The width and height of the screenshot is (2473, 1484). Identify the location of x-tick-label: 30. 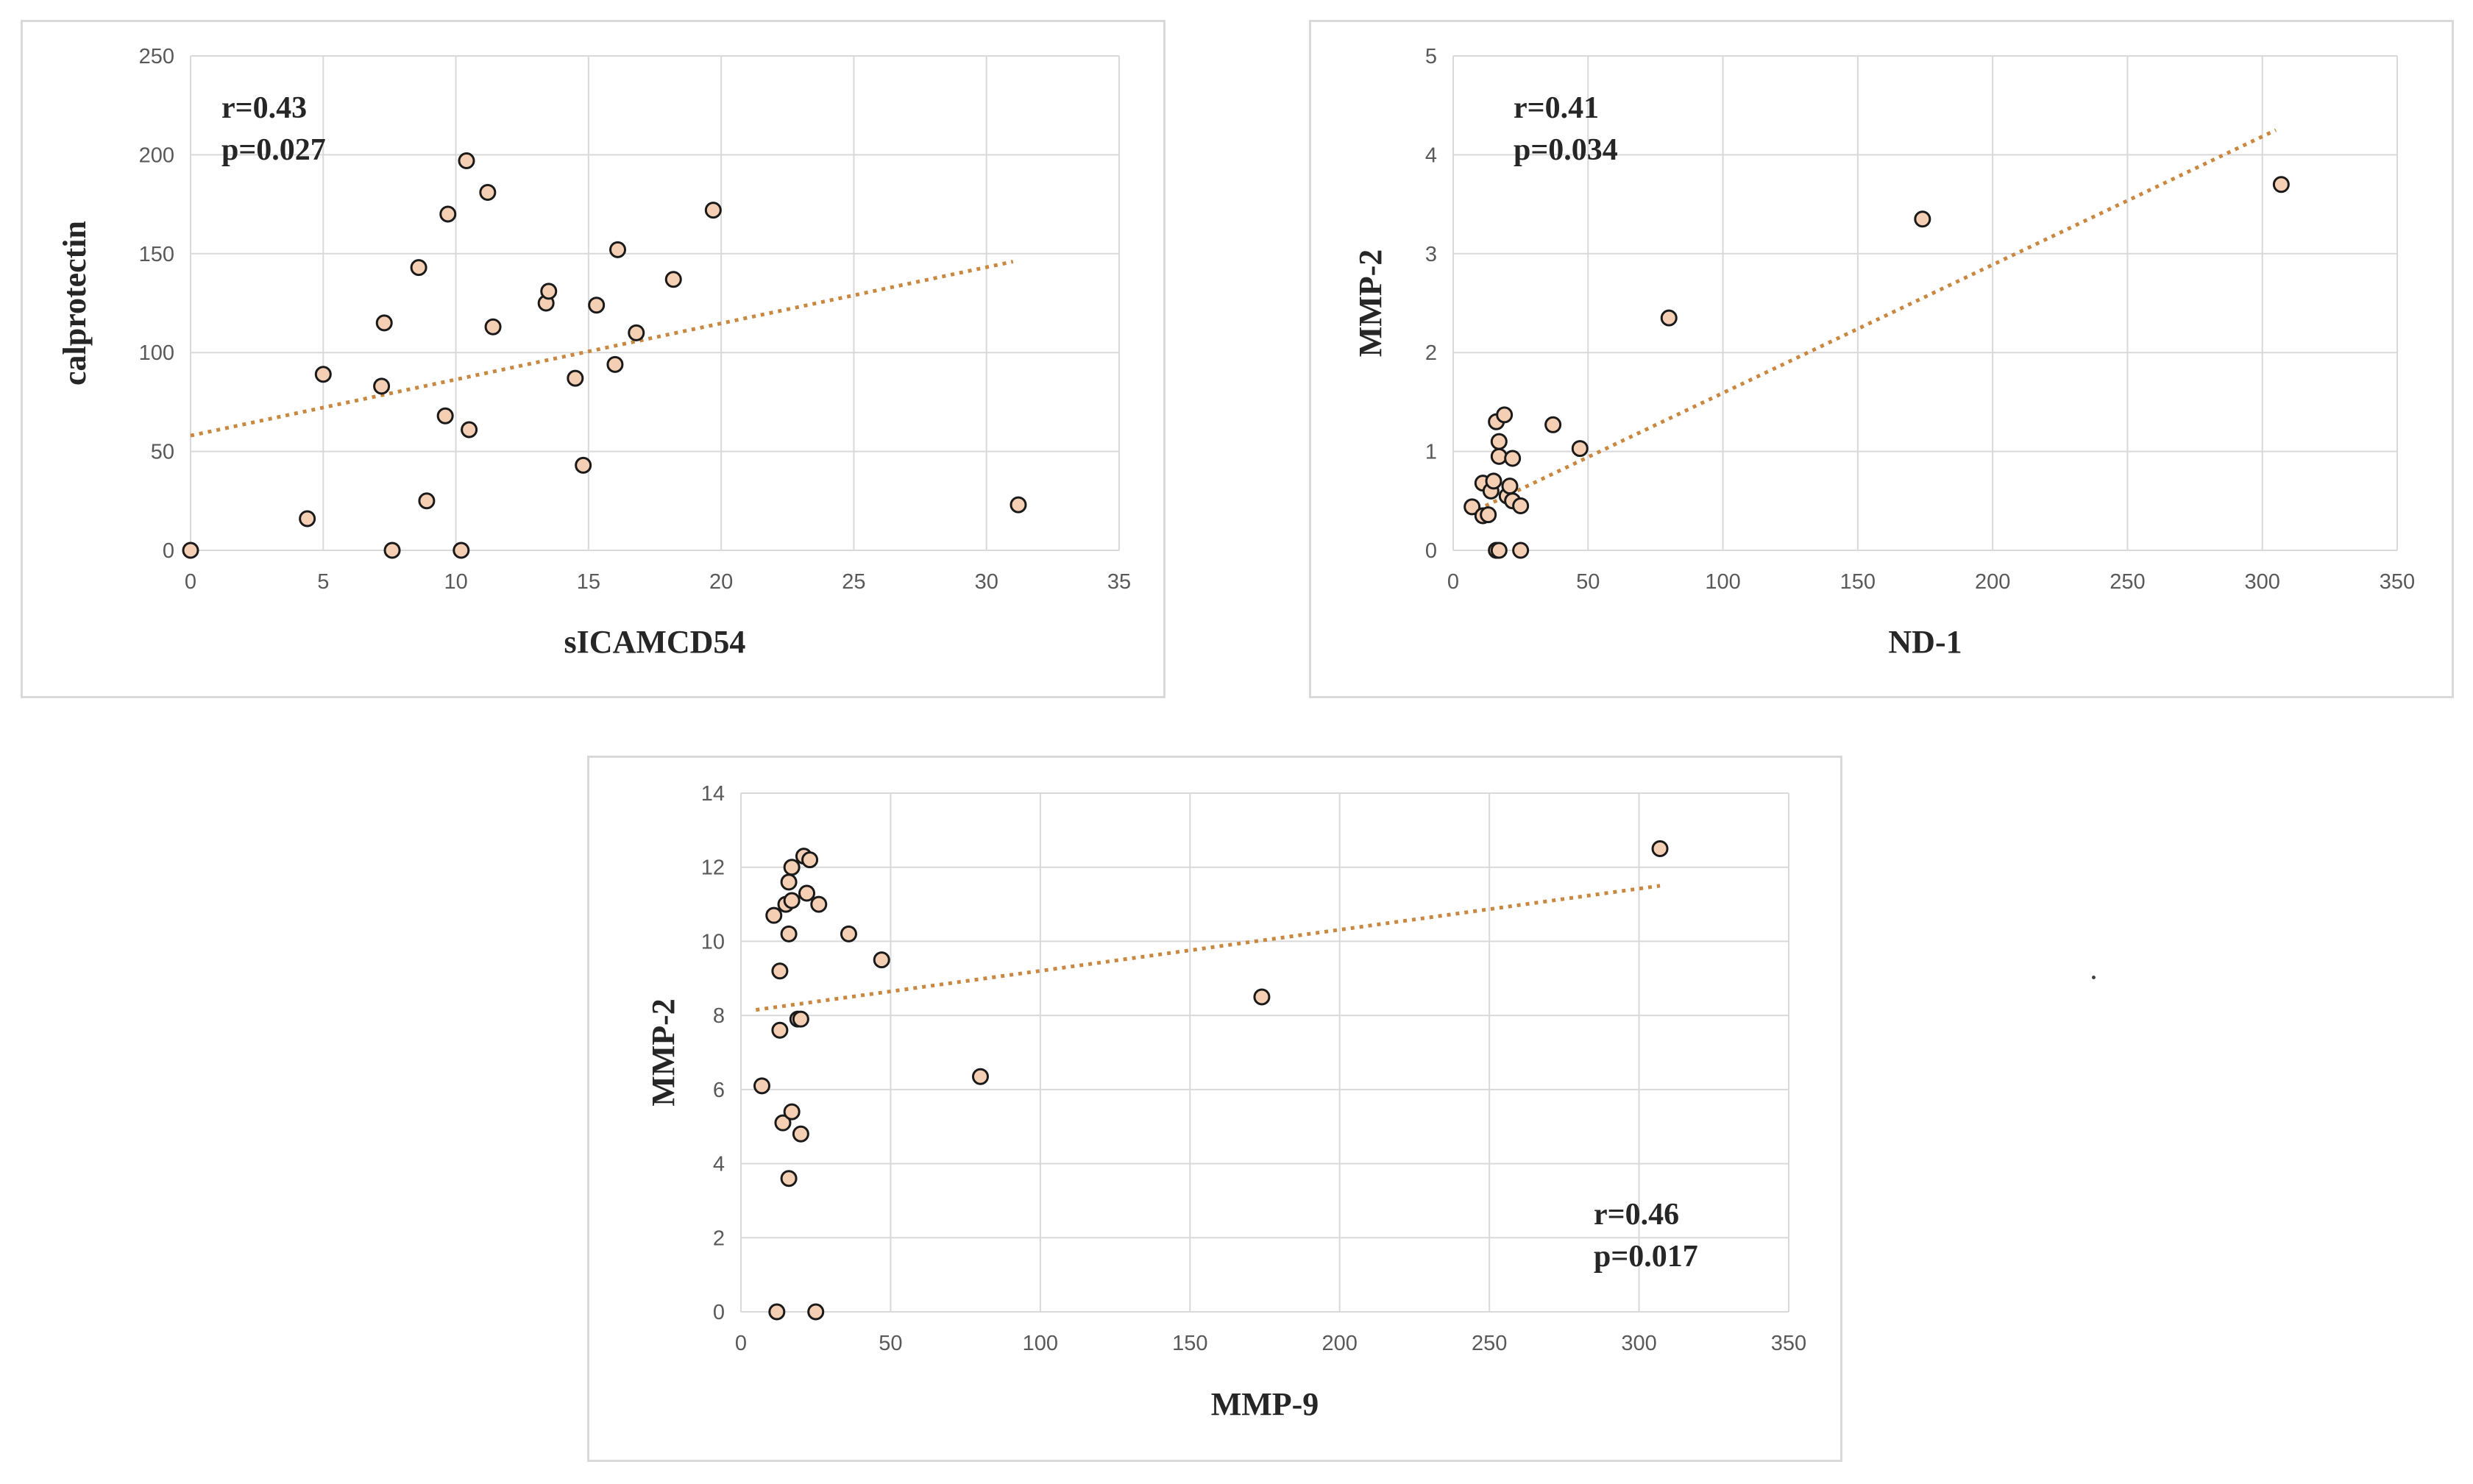
(986, 582).